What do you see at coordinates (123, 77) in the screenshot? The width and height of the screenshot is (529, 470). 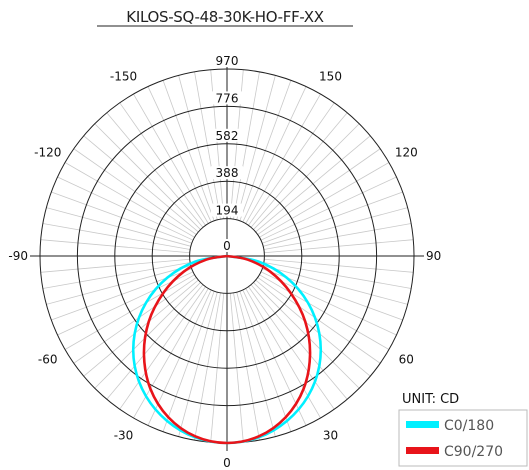 I see `angle-tick-label: -150` at bounding box center [123, 77].